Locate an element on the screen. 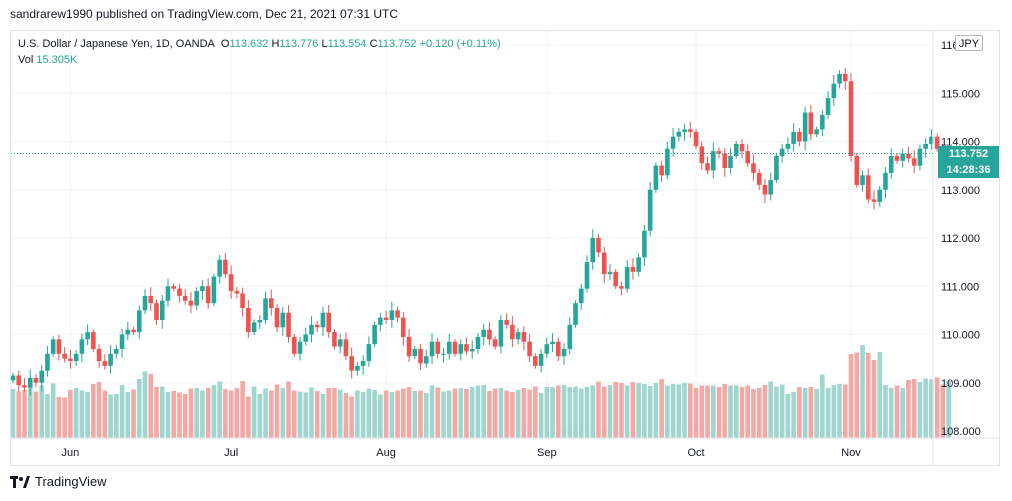 The image size is (1012, 501). volume-row: Vol 15.305K is located at coordinates (259, 60).